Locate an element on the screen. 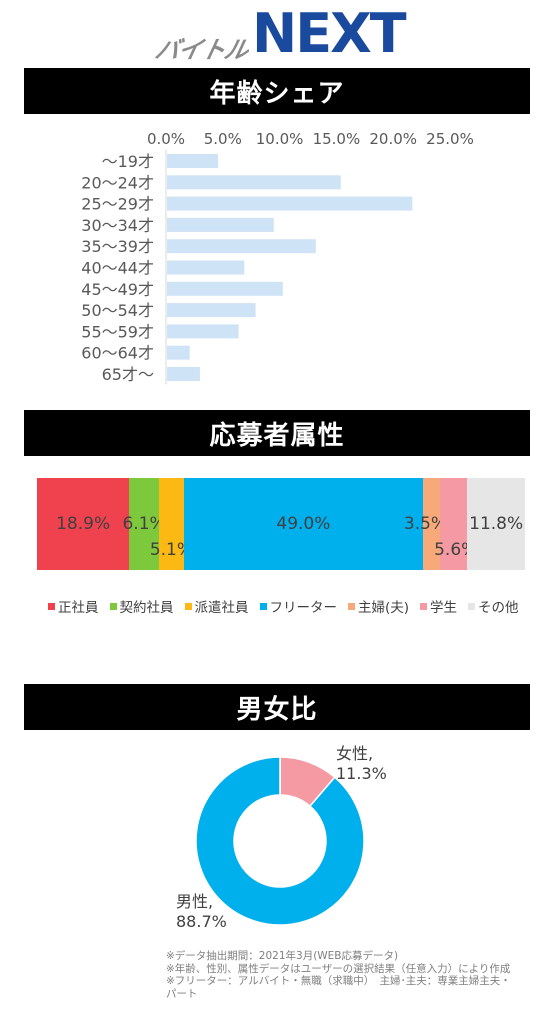 The height and width of the screenshot is (1024, 550). legend-item: 派遣社員 is located at coordinates (216, 606).